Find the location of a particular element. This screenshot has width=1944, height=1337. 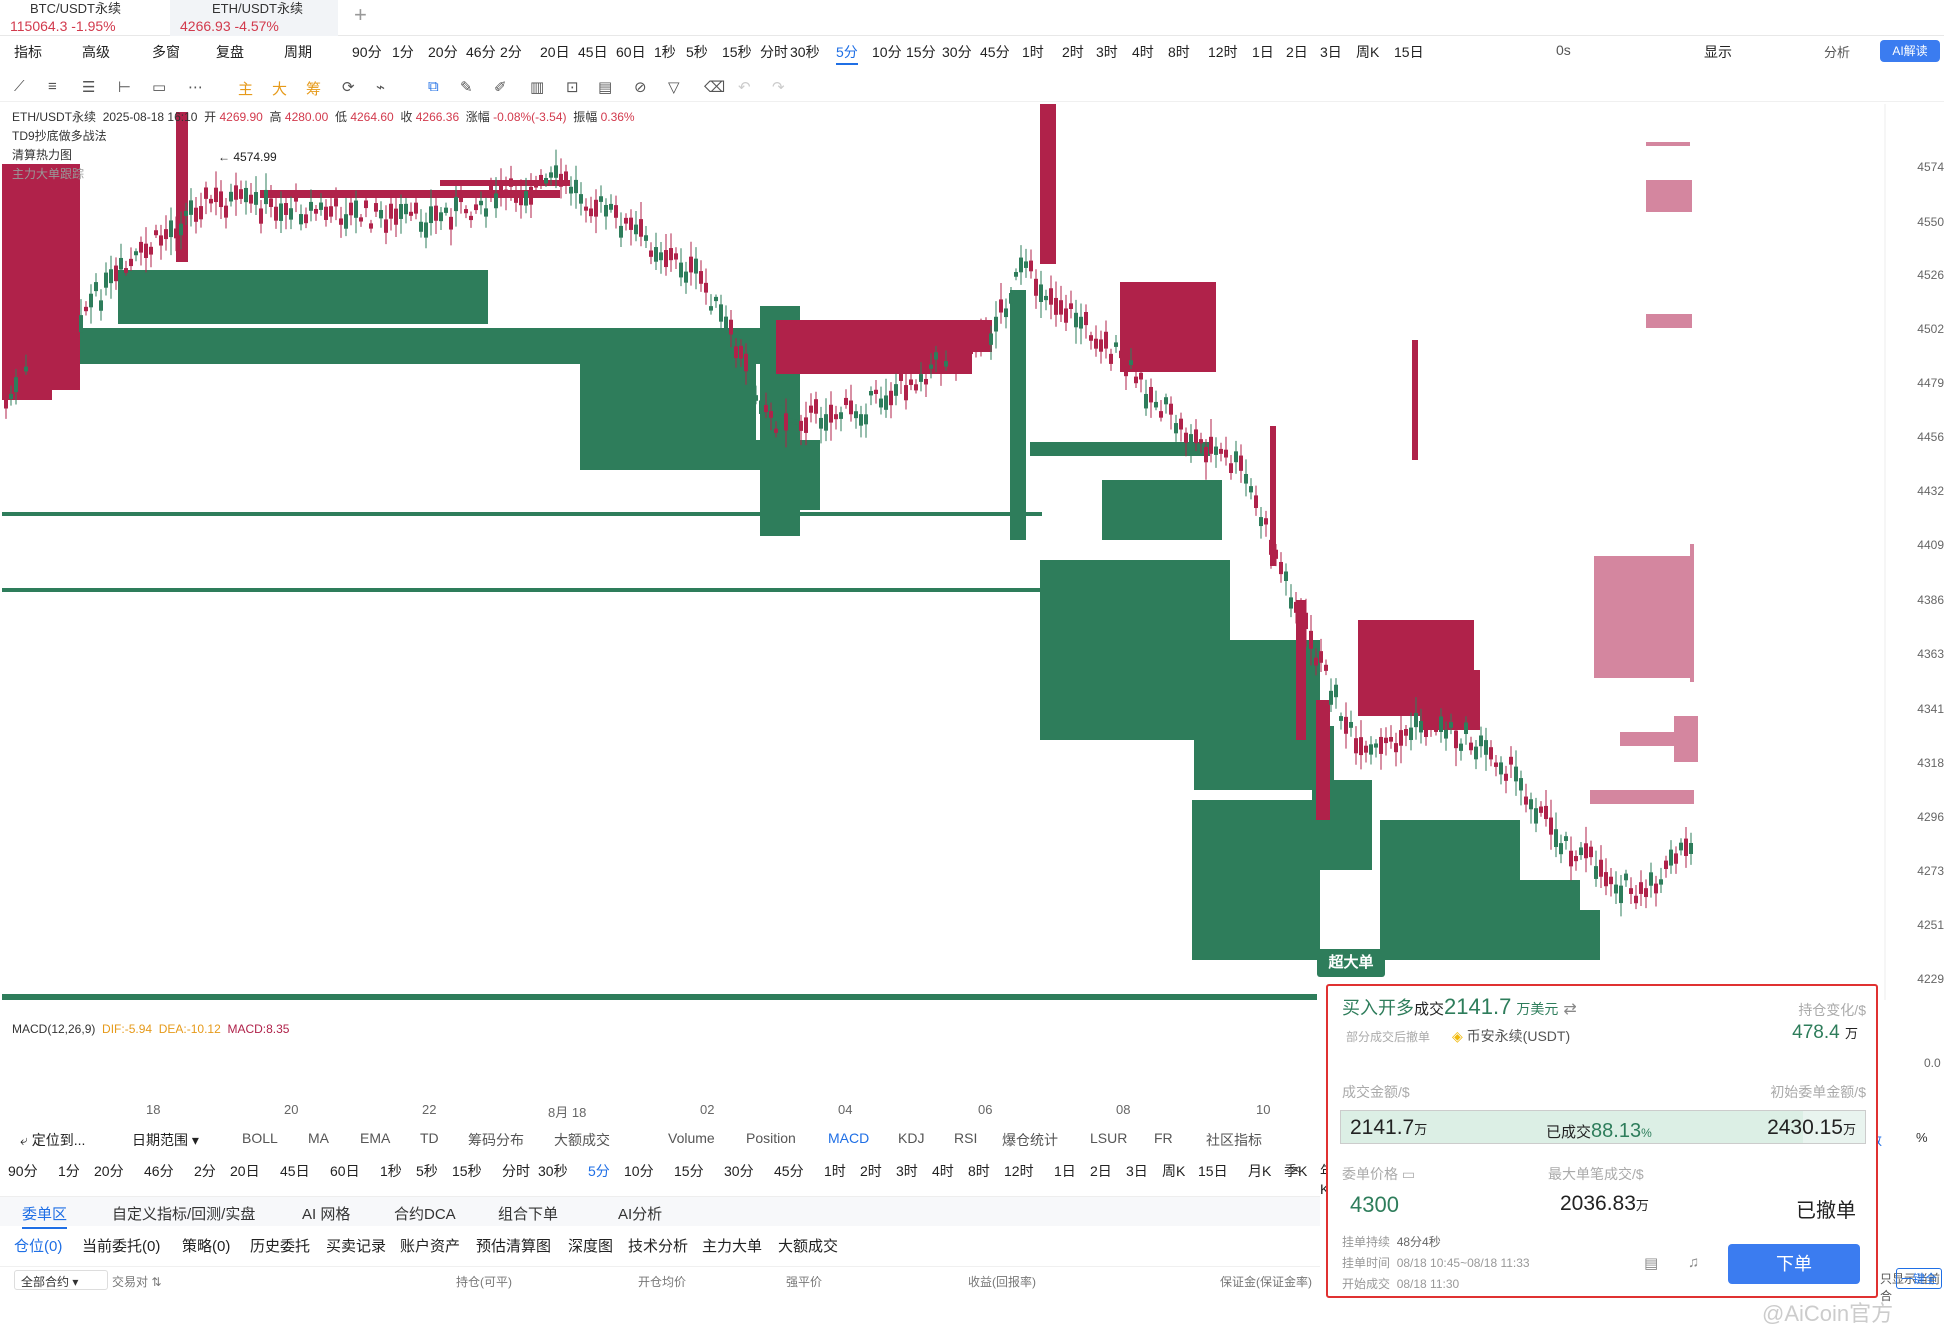

toolbar-item-10: 20日 is located at coordinates (555, 52).